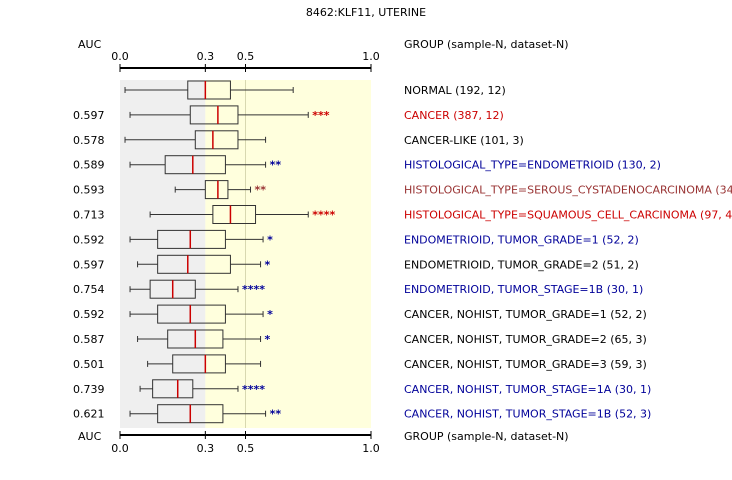 The image size is (732, 480). I want to click on tick-label-top-1: 0.3, so click(206, 56).